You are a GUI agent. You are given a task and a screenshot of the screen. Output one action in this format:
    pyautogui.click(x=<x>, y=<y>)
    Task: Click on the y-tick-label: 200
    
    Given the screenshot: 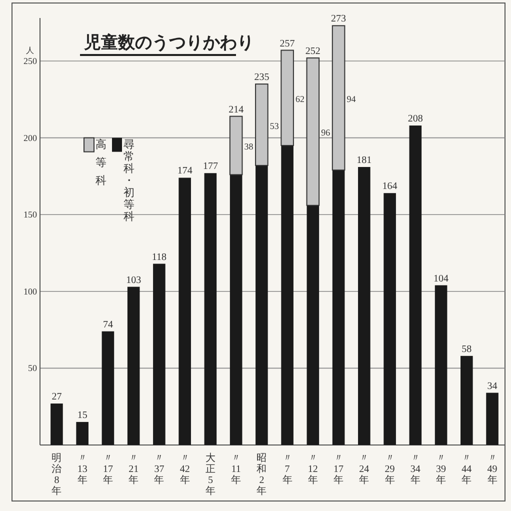 What is the action you would take?
    pyautogui.click(x=31, y=137)
    